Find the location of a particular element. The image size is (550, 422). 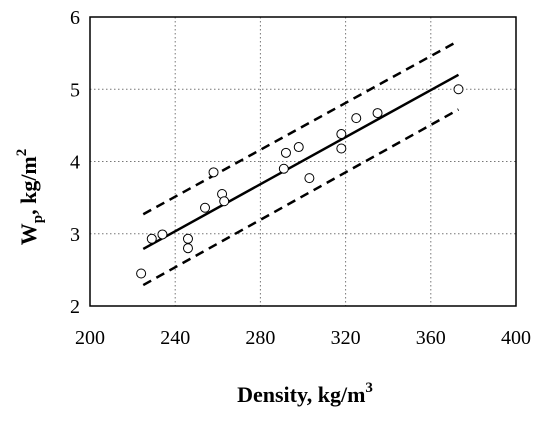

y-axis-title-rest: , kg/m is located at coordinates (28, 185).